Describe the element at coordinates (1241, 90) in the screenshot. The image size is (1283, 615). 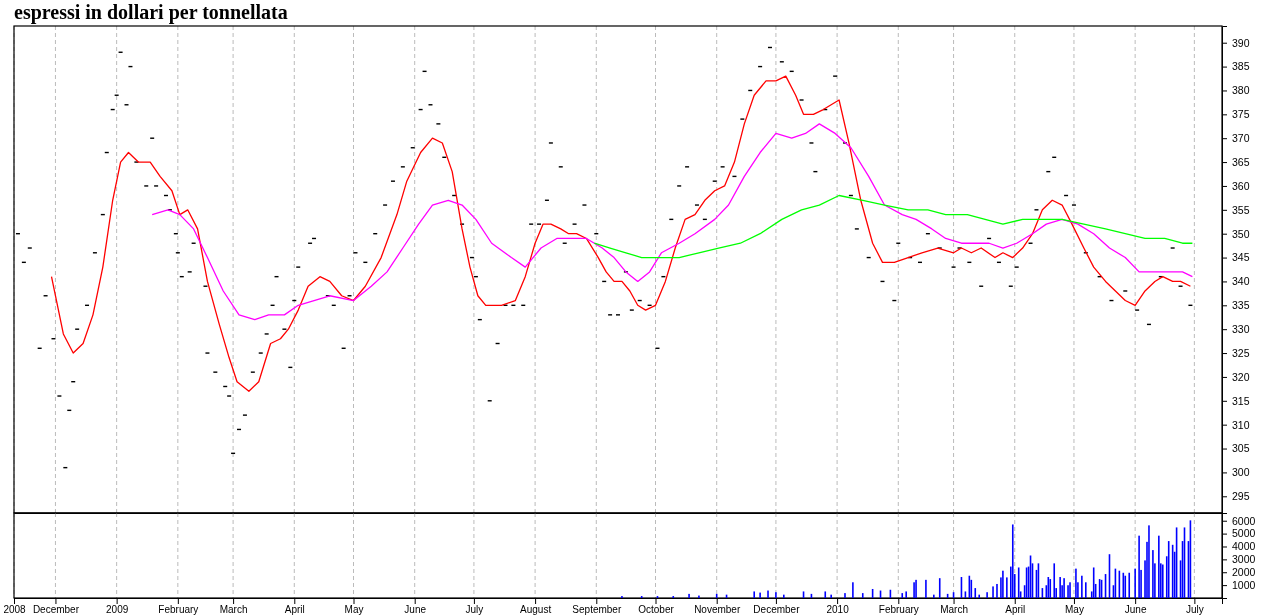
I see `y-tick-label: 380` at that location.